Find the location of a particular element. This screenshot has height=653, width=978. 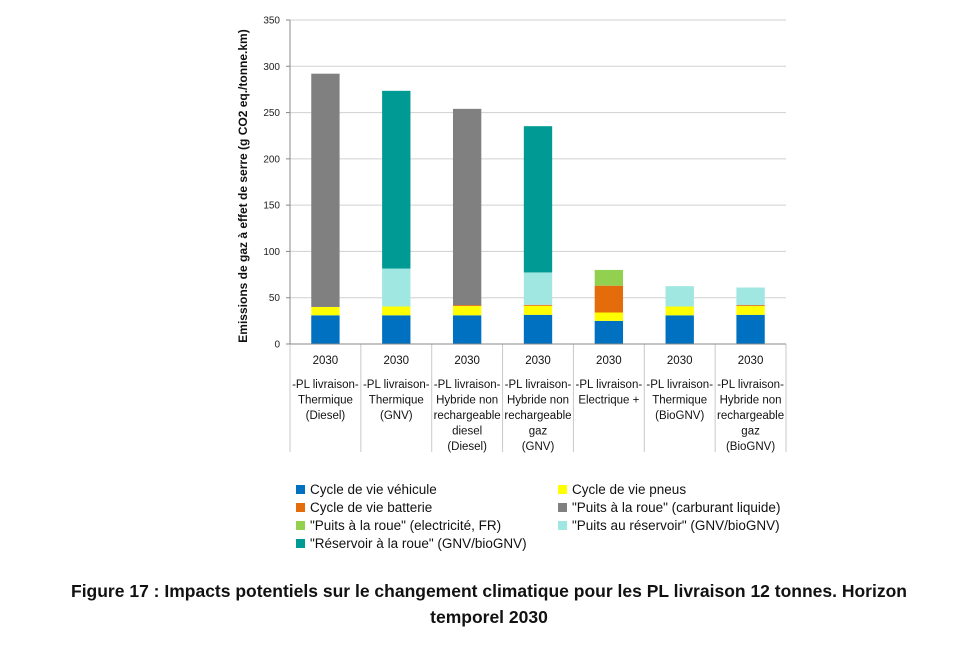

legend-item: "Puits à la roue" (carburant liquide) is located at coordinates (678, 507).